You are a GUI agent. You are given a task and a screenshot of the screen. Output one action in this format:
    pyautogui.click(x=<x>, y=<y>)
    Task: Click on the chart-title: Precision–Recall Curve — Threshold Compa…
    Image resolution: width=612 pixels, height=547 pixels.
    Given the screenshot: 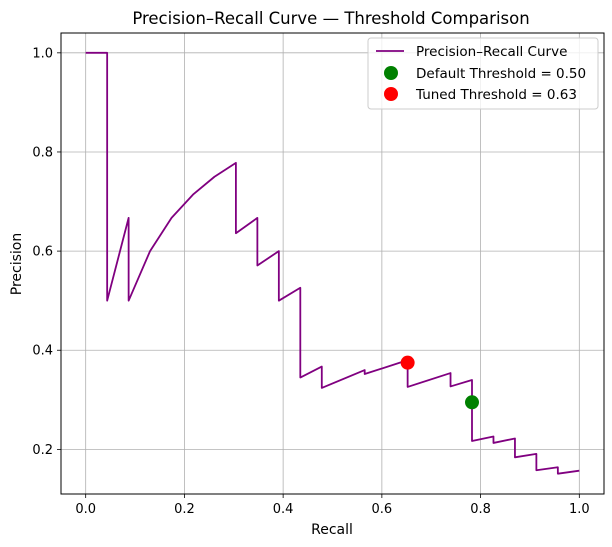 What is the action you would take?
    pyautogui.click(x=330, y=18)
    